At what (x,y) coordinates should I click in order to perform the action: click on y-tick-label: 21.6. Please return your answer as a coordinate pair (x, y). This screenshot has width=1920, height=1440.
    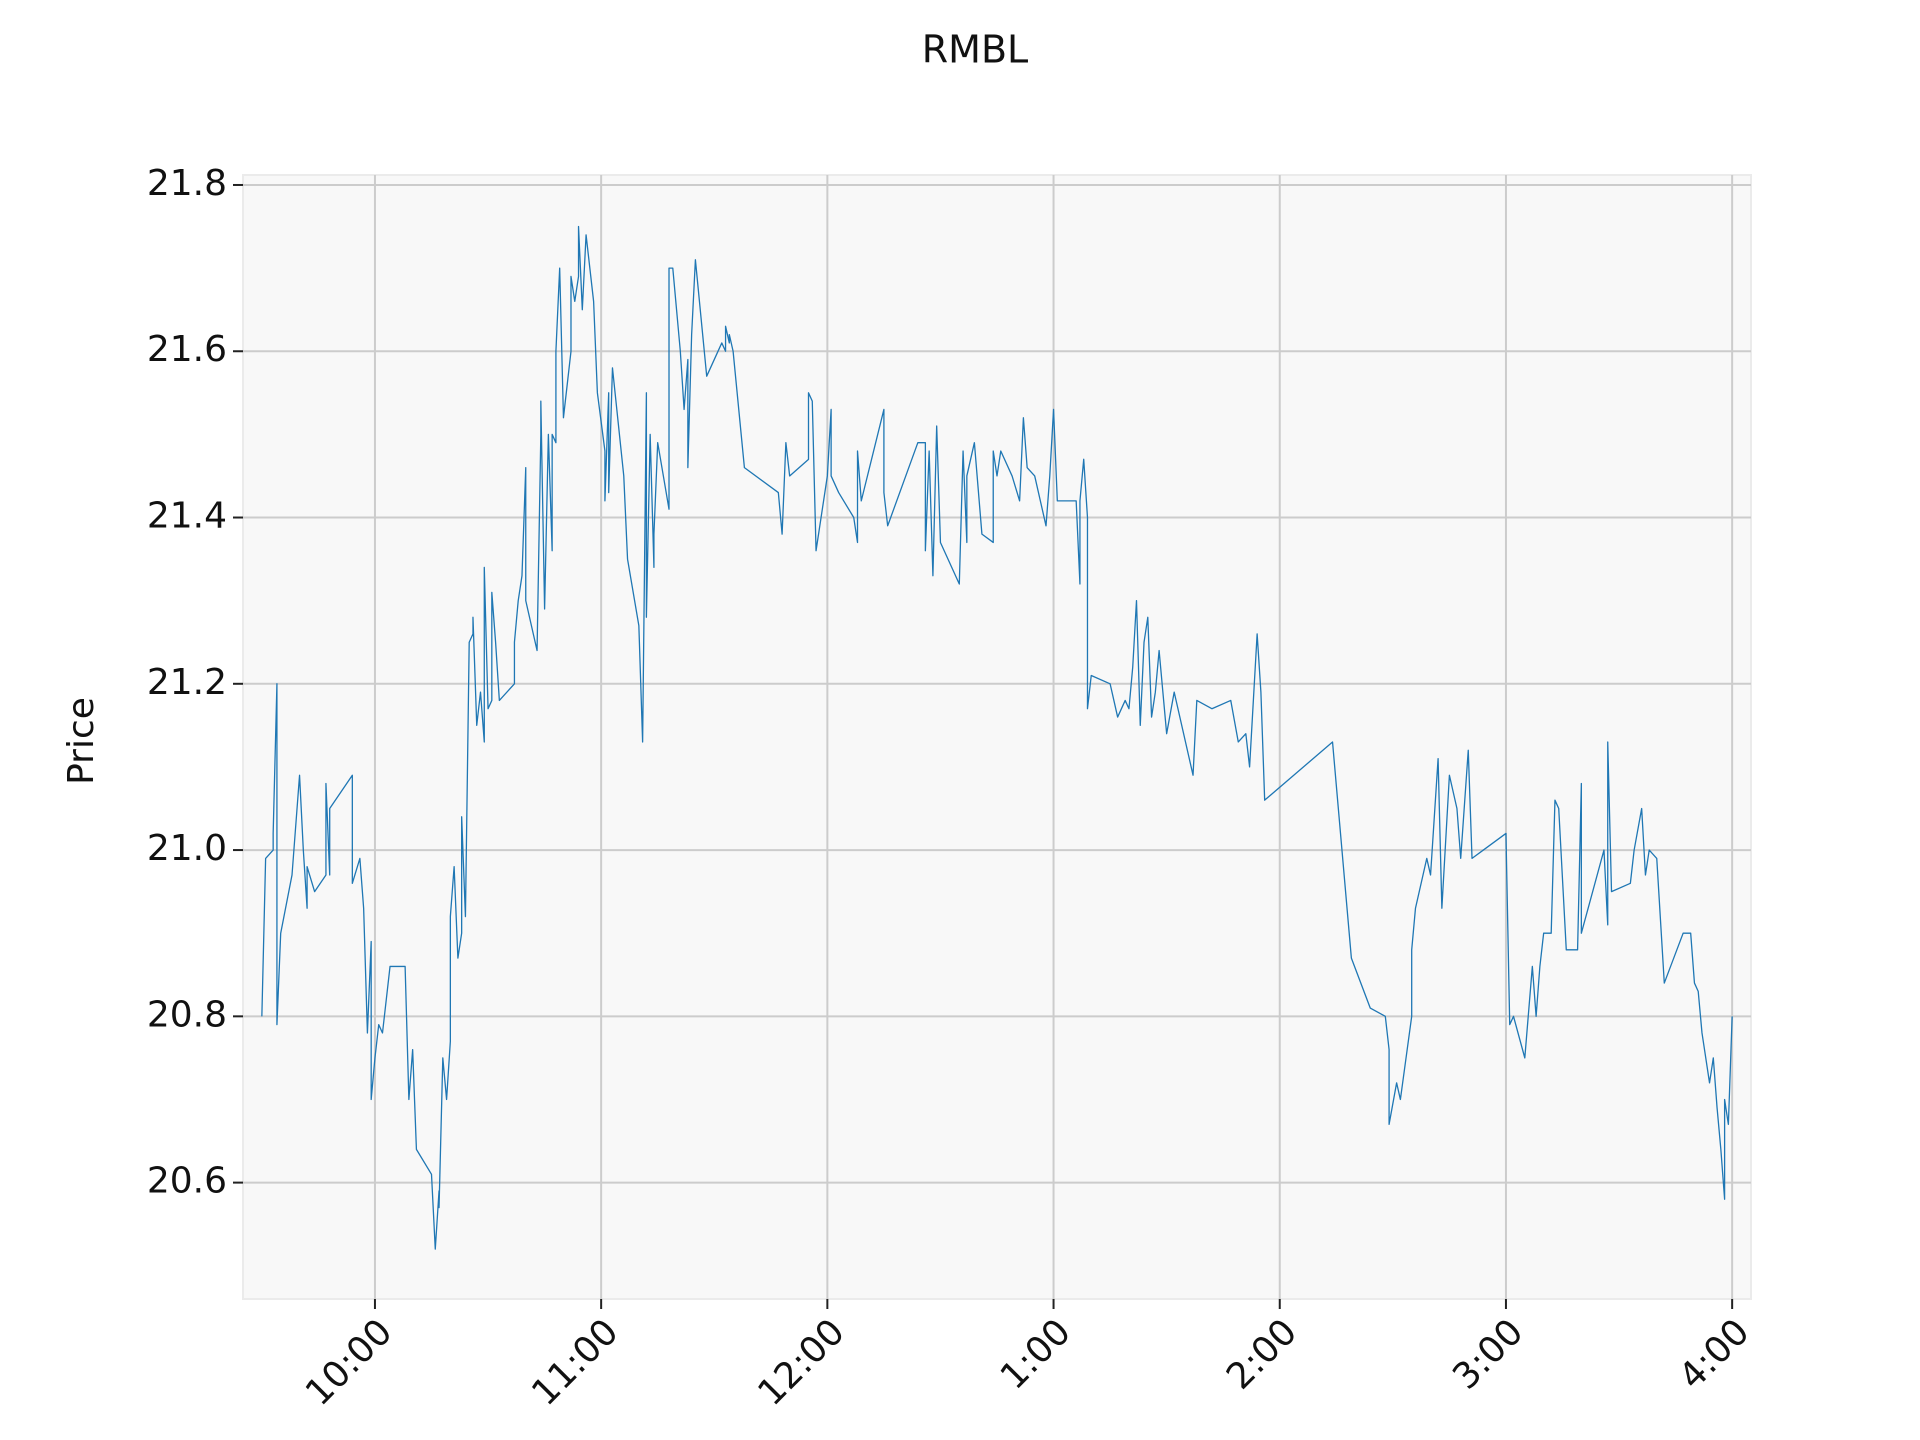
    Looking at the image, I should click on (187, 349).